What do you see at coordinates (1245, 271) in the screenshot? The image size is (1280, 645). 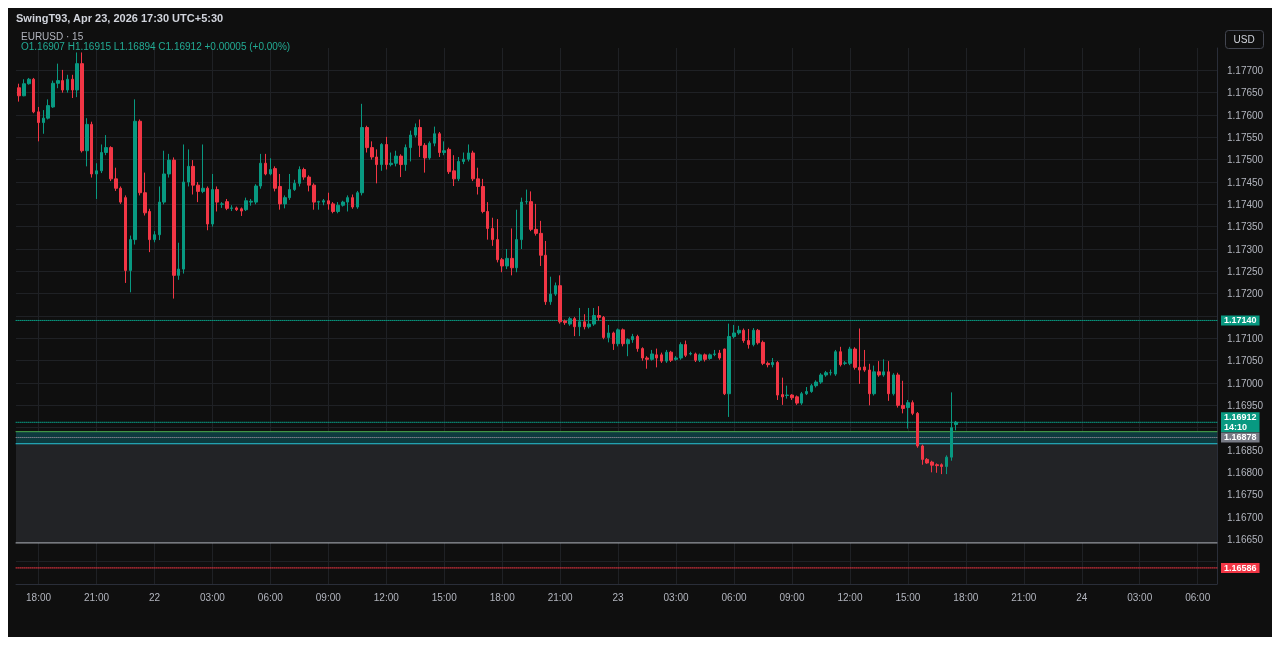 I see `y-tick-label: 1.17250` at bounding box center [1245, 271].